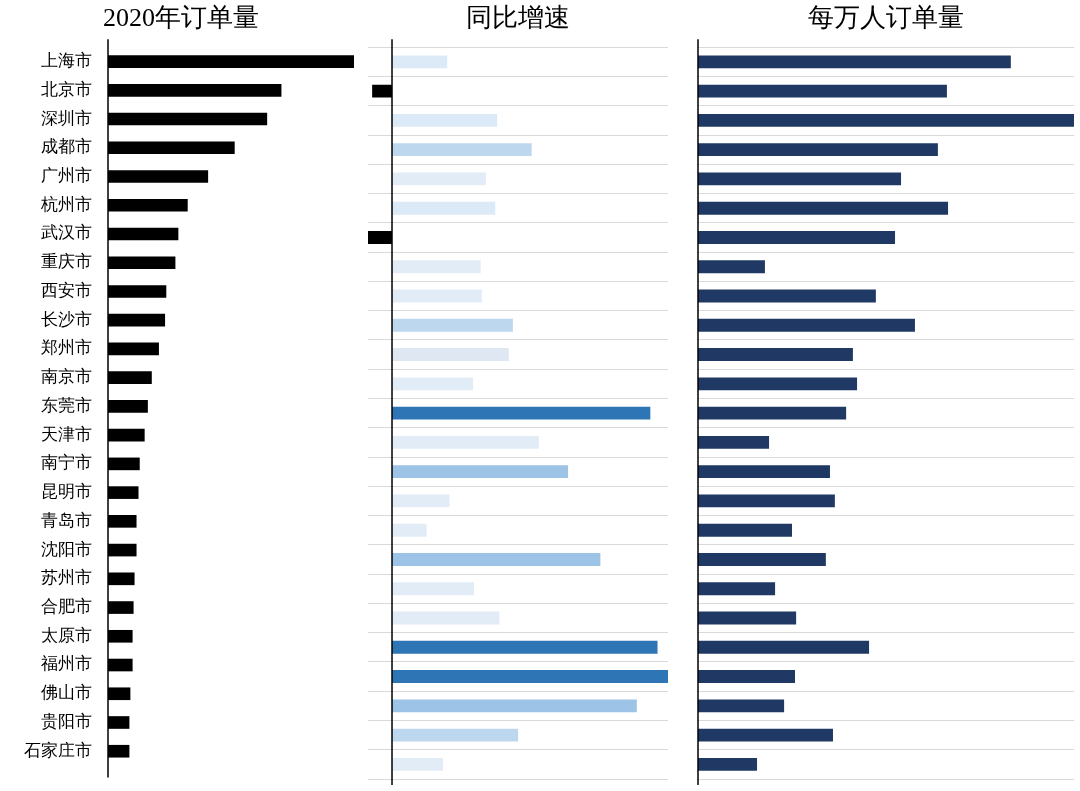  What do you see at coordinates (66, 607) in the screenshot?
I see `y-tick-label: 合肥市` at bounding box center [66, 607].